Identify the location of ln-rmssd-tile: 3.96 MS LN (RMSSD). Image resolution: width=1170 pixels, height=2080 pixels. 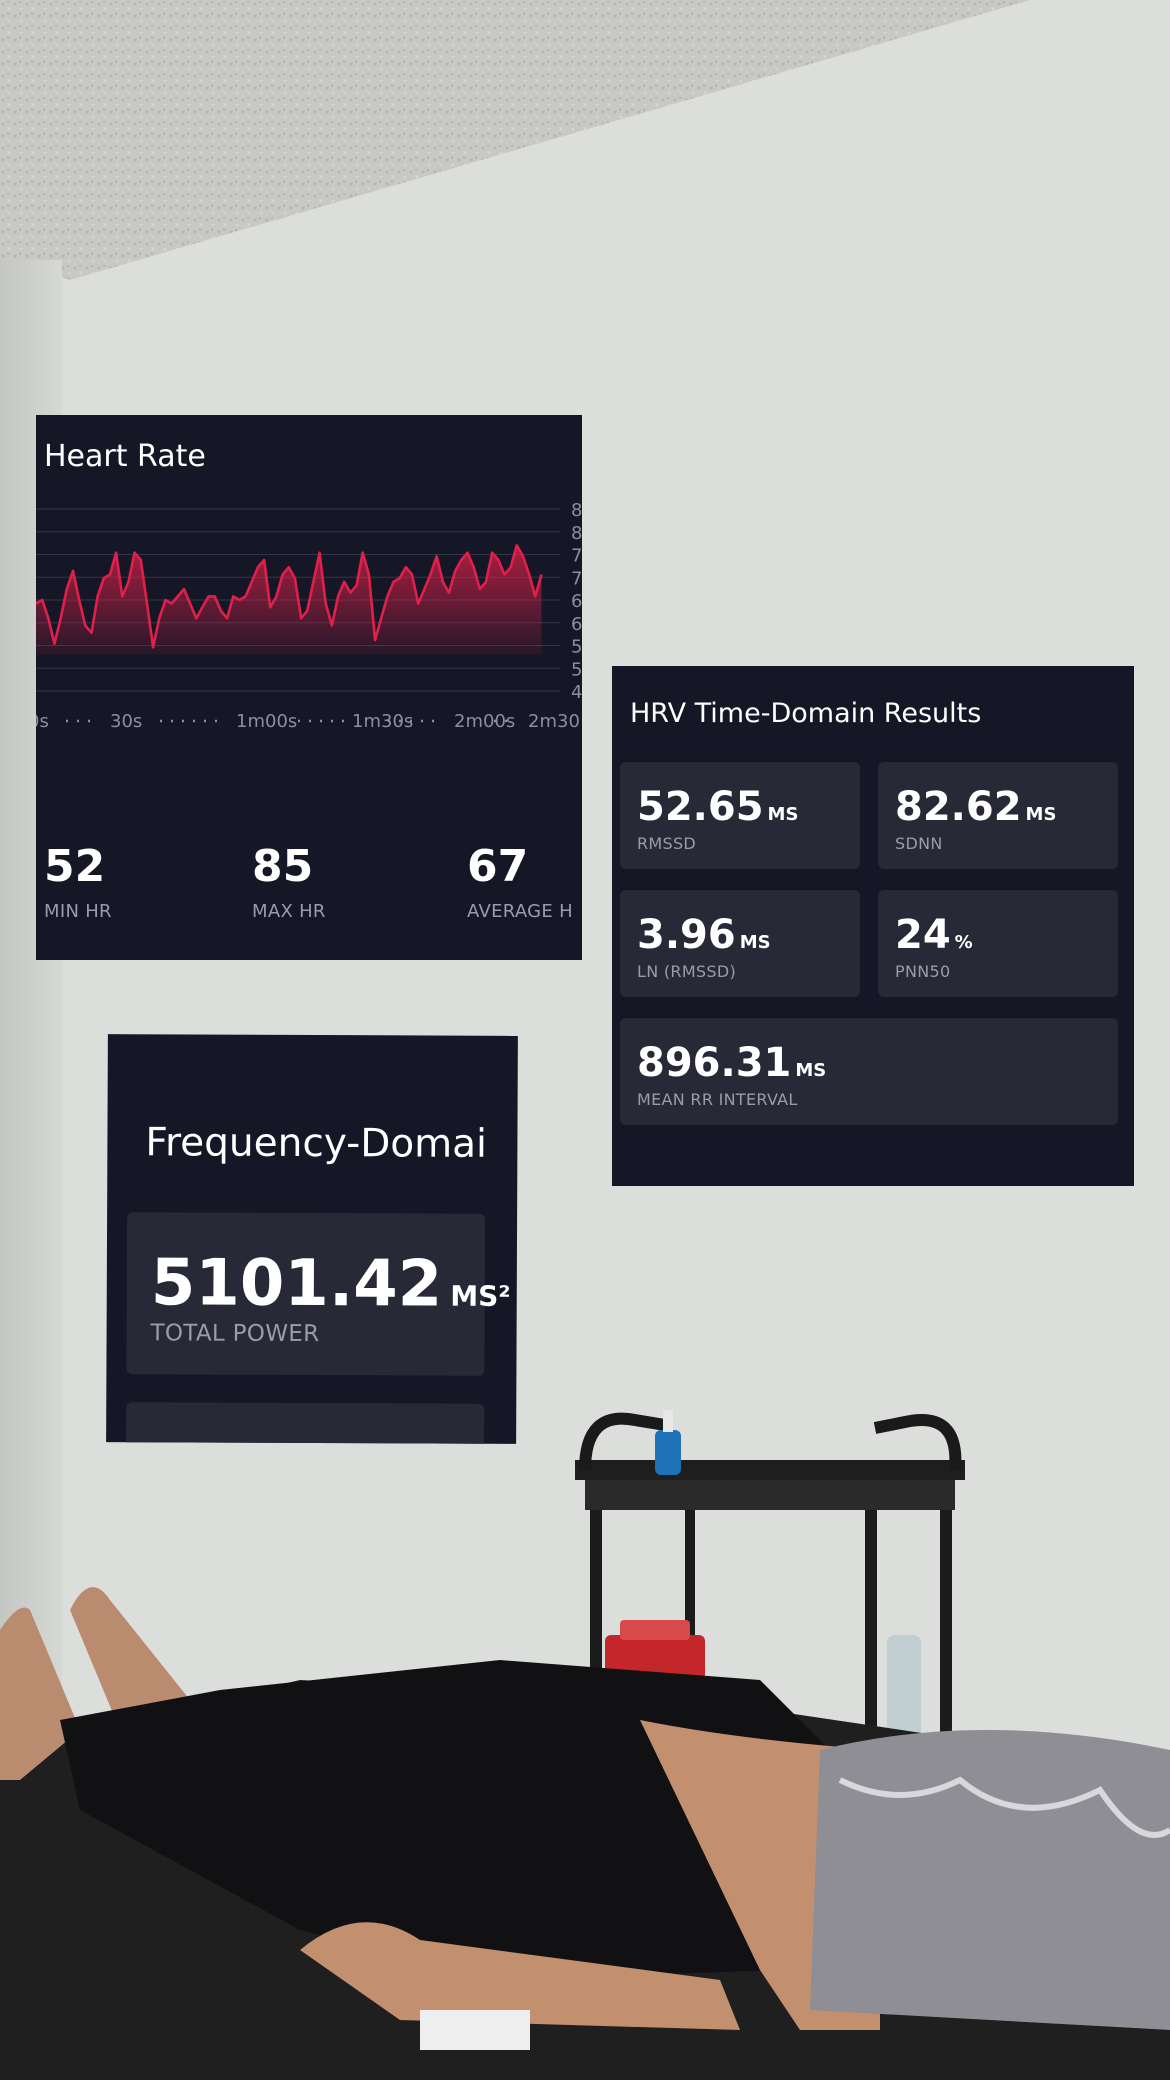
(740, 943).